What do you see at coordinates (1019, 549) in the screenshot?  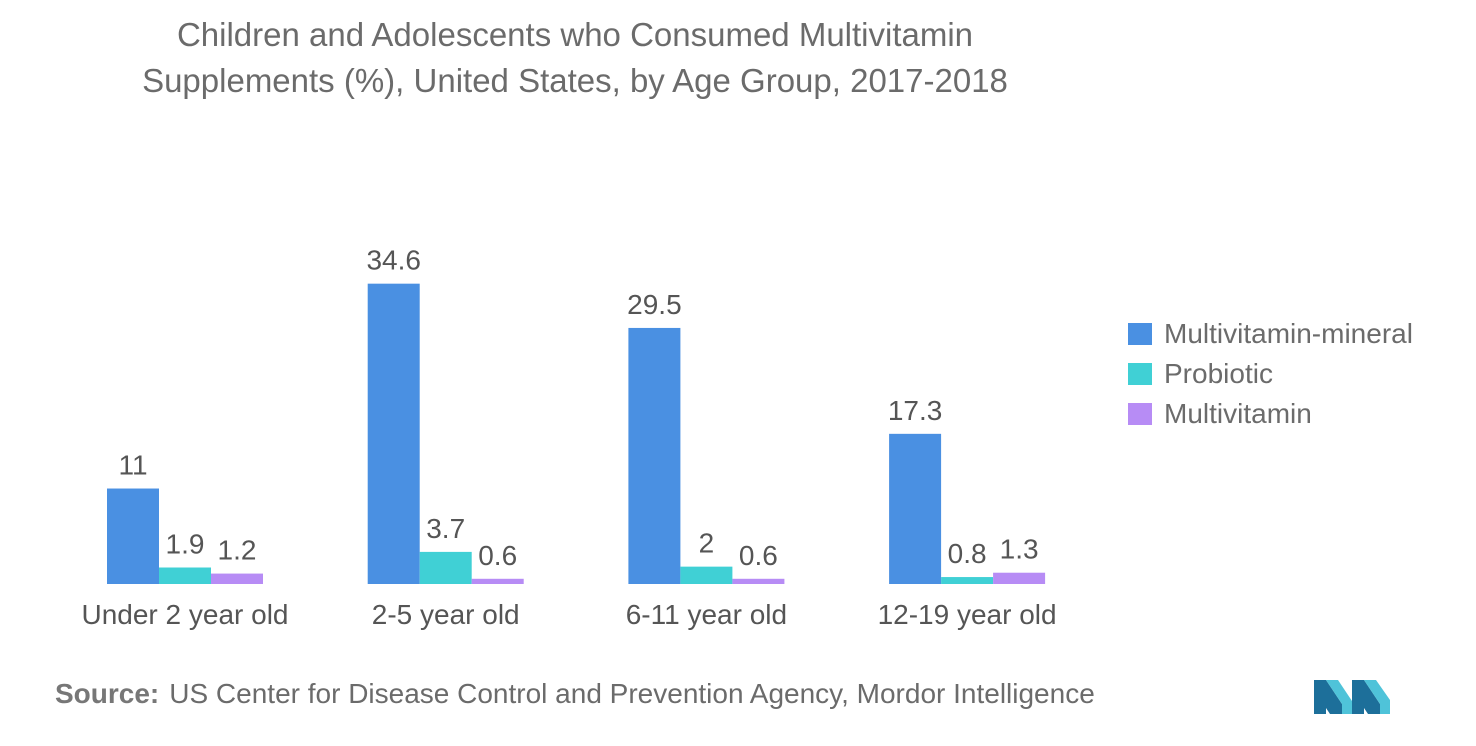 I see `data-label-multivitamin-3: 1.3` at bounding box center [1019, 549].